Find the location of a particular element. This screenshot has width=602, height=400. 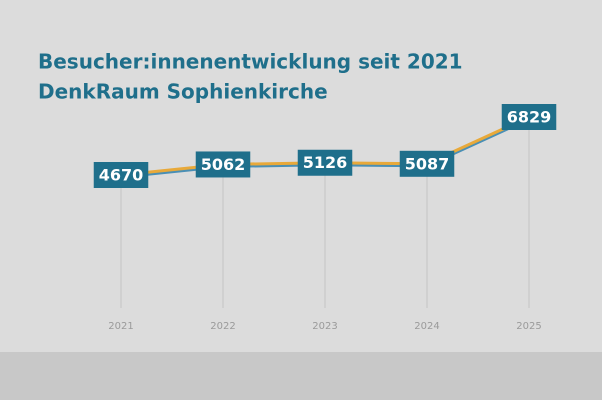

value-label-text: 5087 is located at coordinates (427, 163).